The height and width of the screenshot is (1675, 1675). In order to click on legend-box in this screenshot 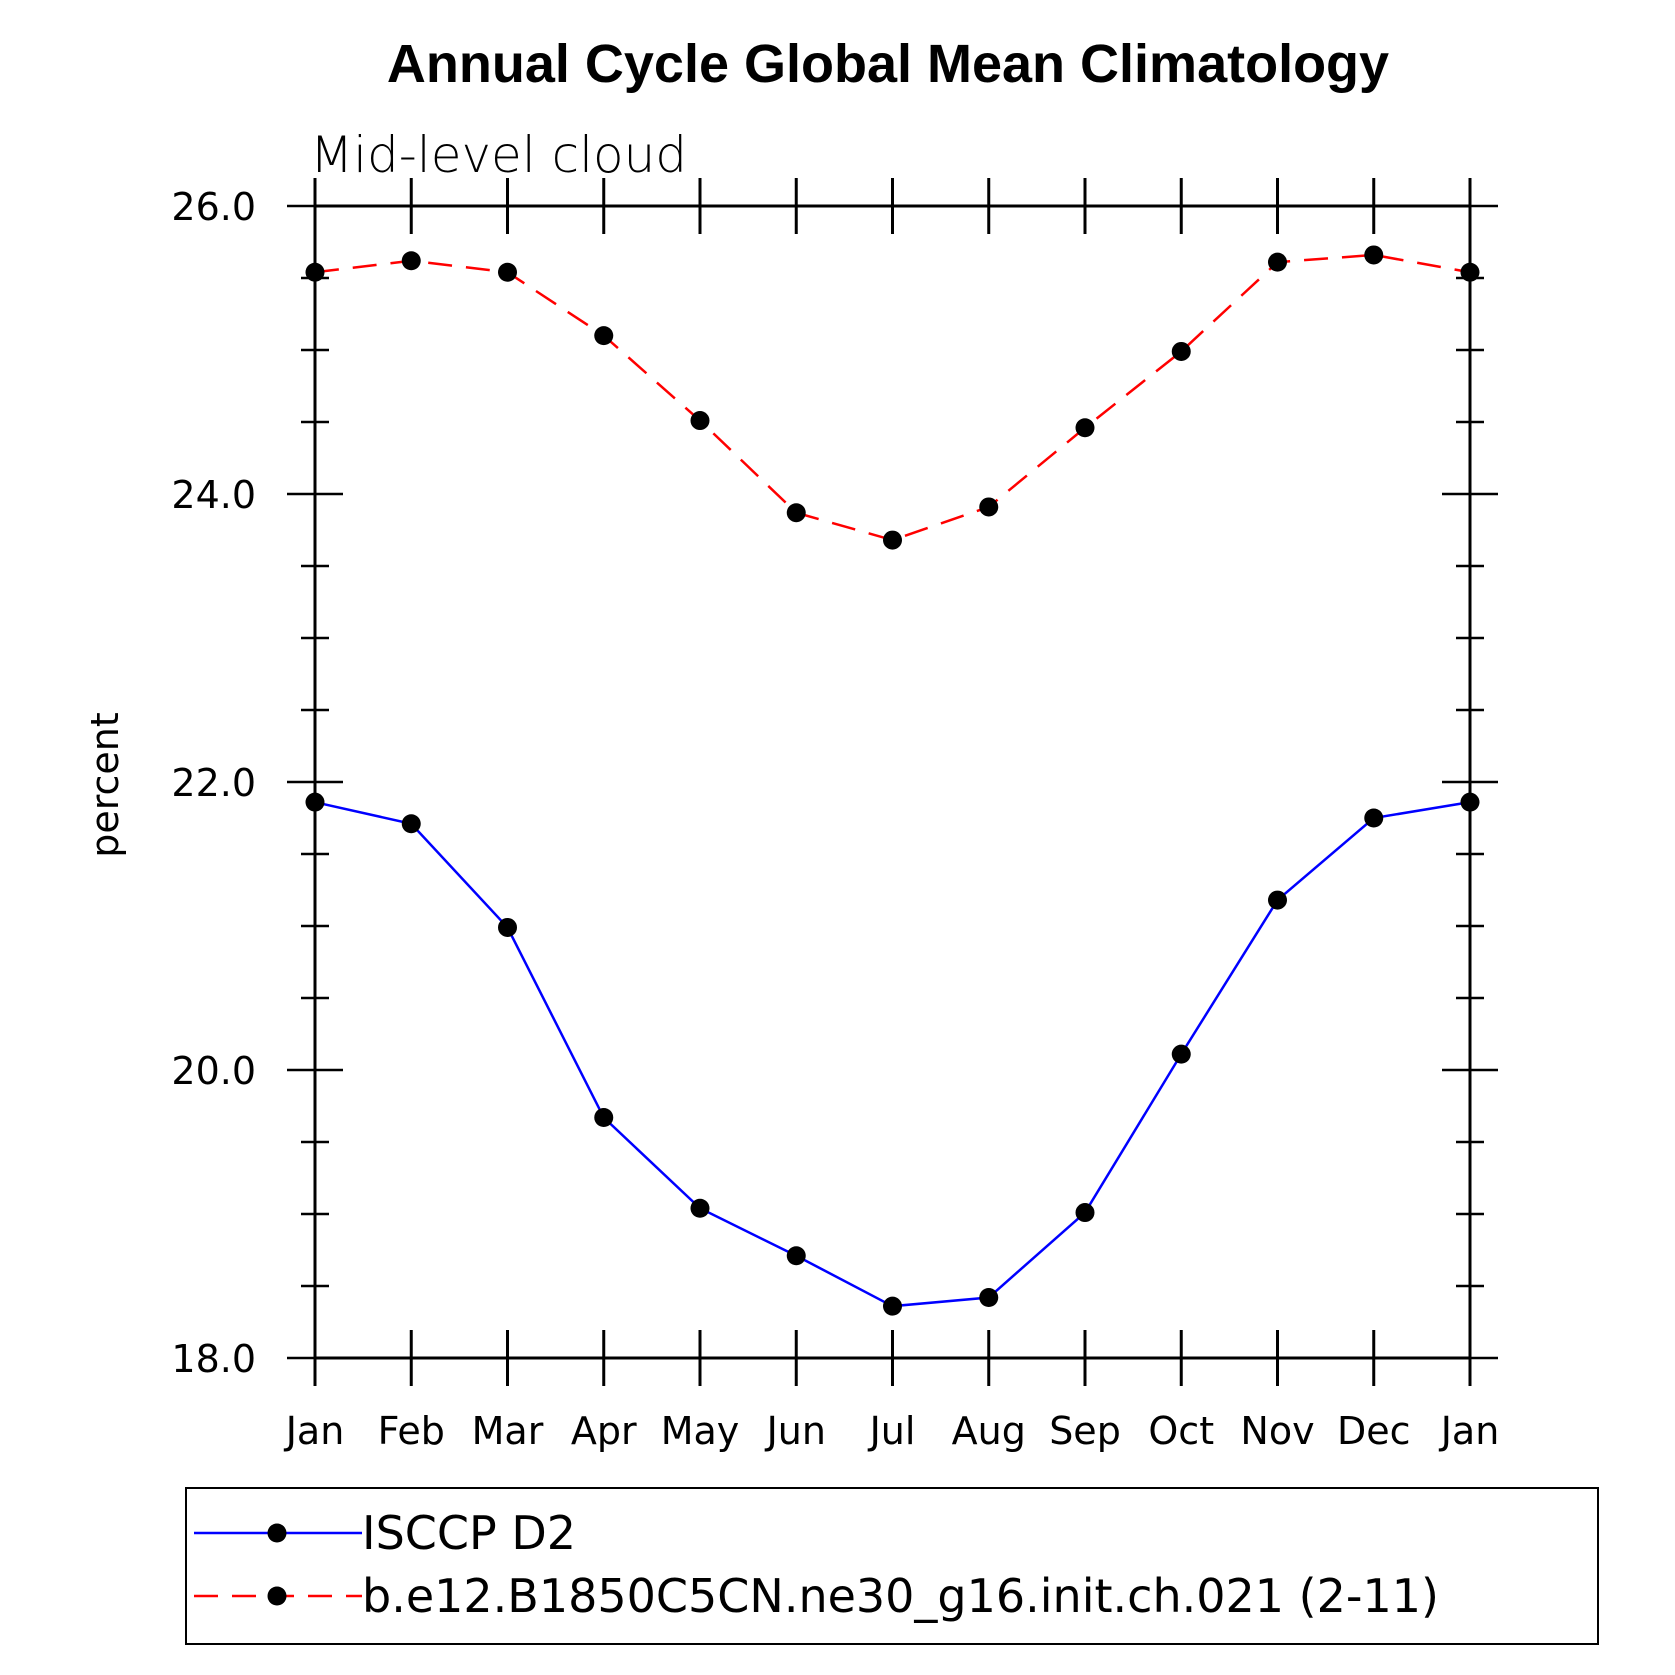, I will do `click(892, 1566)`.